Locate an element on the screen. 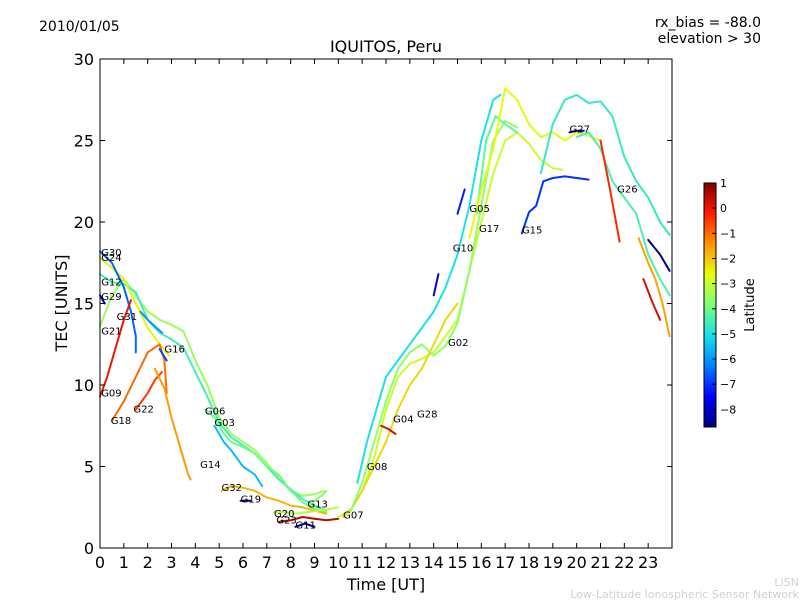 Image resolution: width=800 pixels, height=600 pixels. series-line-g13 is located at coordinates (317, 498).